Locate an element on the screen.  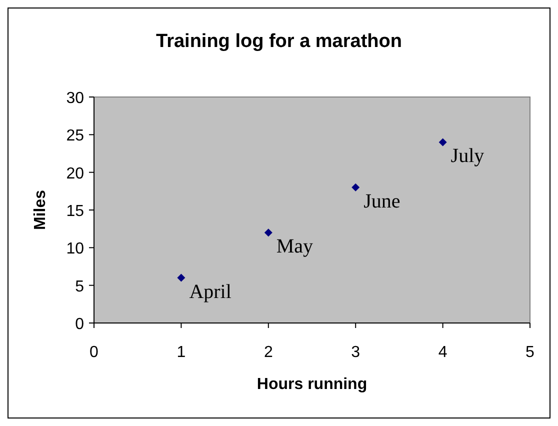
y-tick-label: 30 is located at coordinates (75, 98).